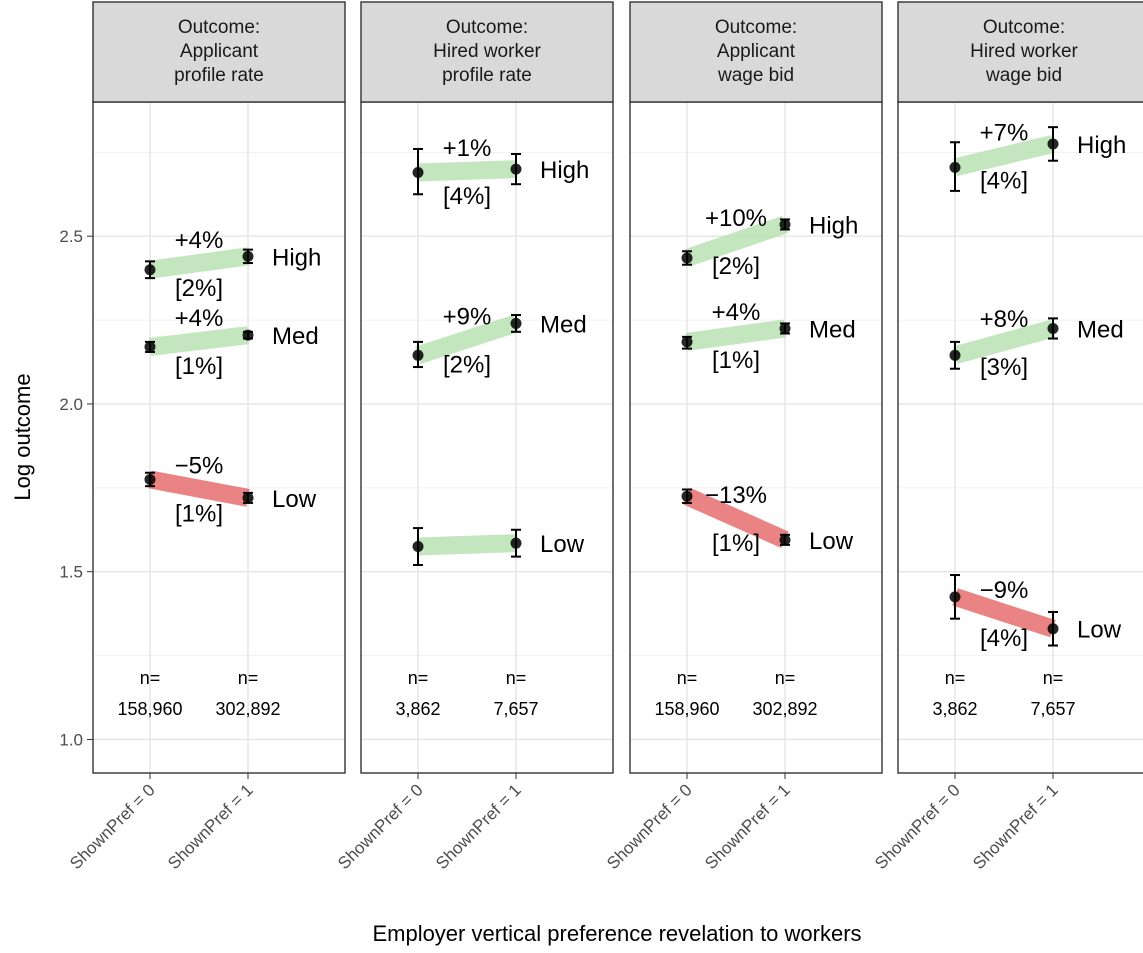  Describe the element at coordinates (76, 488) in the screenshot. I see `y-axis: 1.0 1.5 2.0 2.5` at that location.